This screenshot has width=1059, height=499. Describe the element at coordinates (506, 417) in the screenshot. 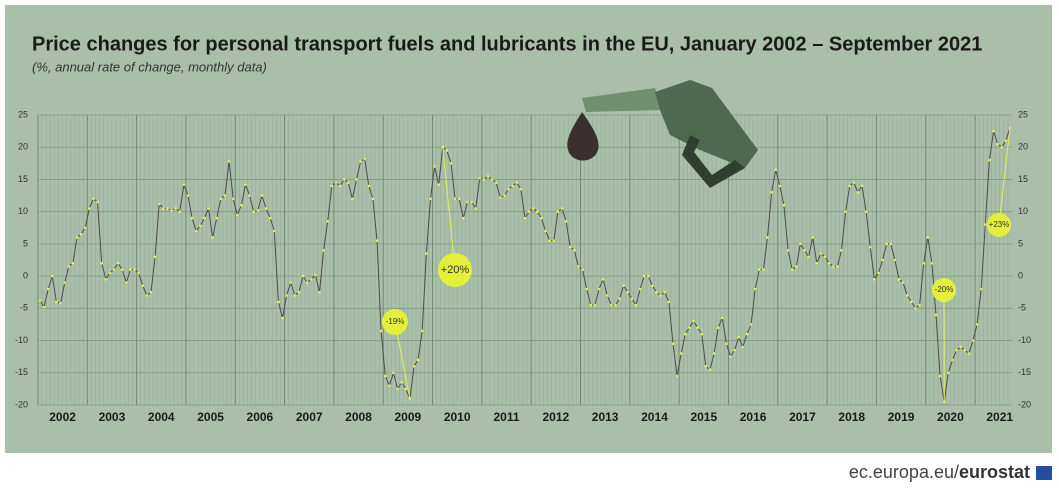

I see `x-tick-label: 2011` at that location.